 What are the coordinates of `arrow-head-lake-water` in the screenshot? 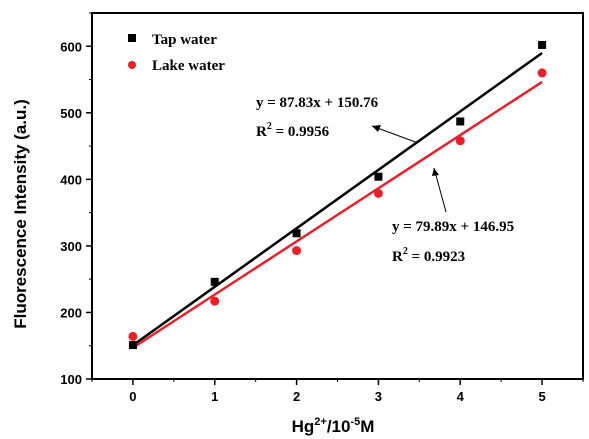 It's located at (435, 172).